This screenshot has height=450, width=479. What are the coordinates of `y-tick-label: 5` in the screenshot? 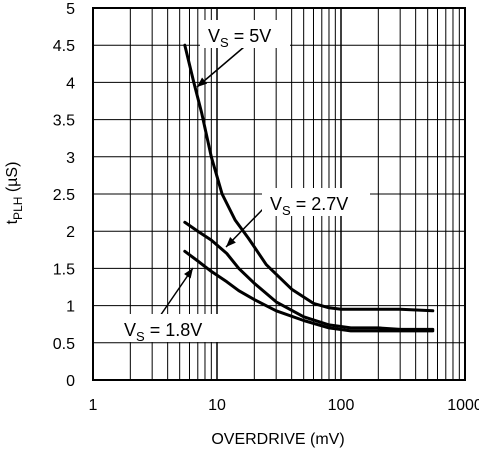 It's located at (70, 9).